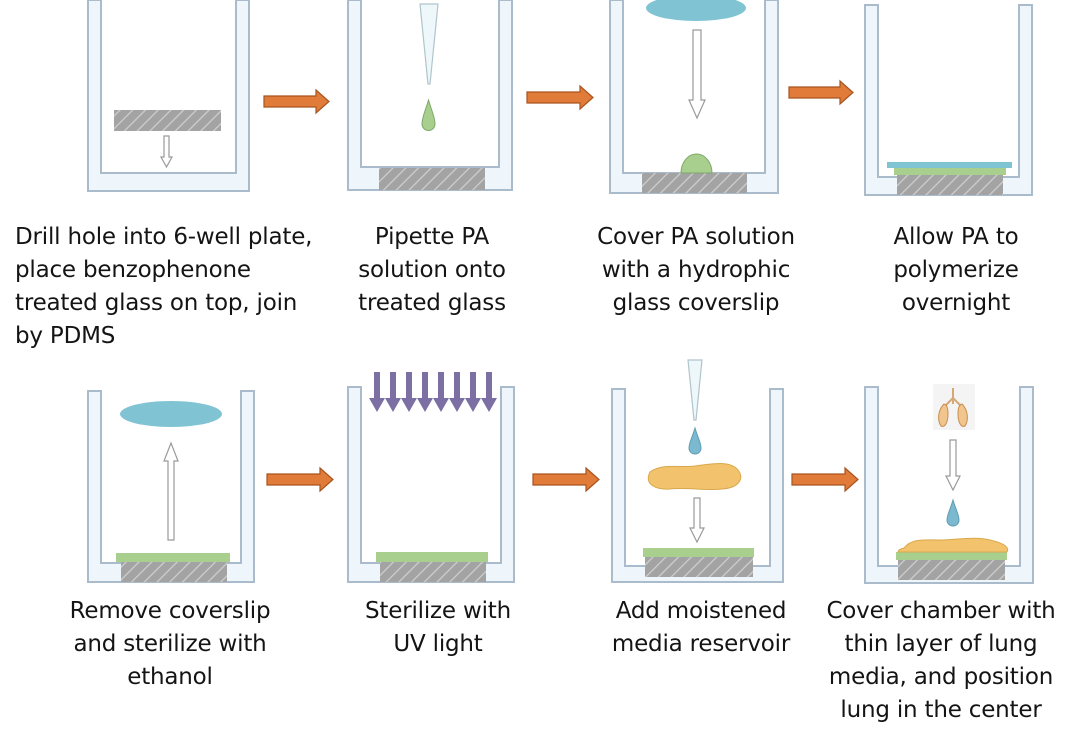 The image size is (1076, 730). Describe the element at coordinates (438, 628) in the screenshot. I see `step-caption-sterilize: Sterilize with UV light` at that location.